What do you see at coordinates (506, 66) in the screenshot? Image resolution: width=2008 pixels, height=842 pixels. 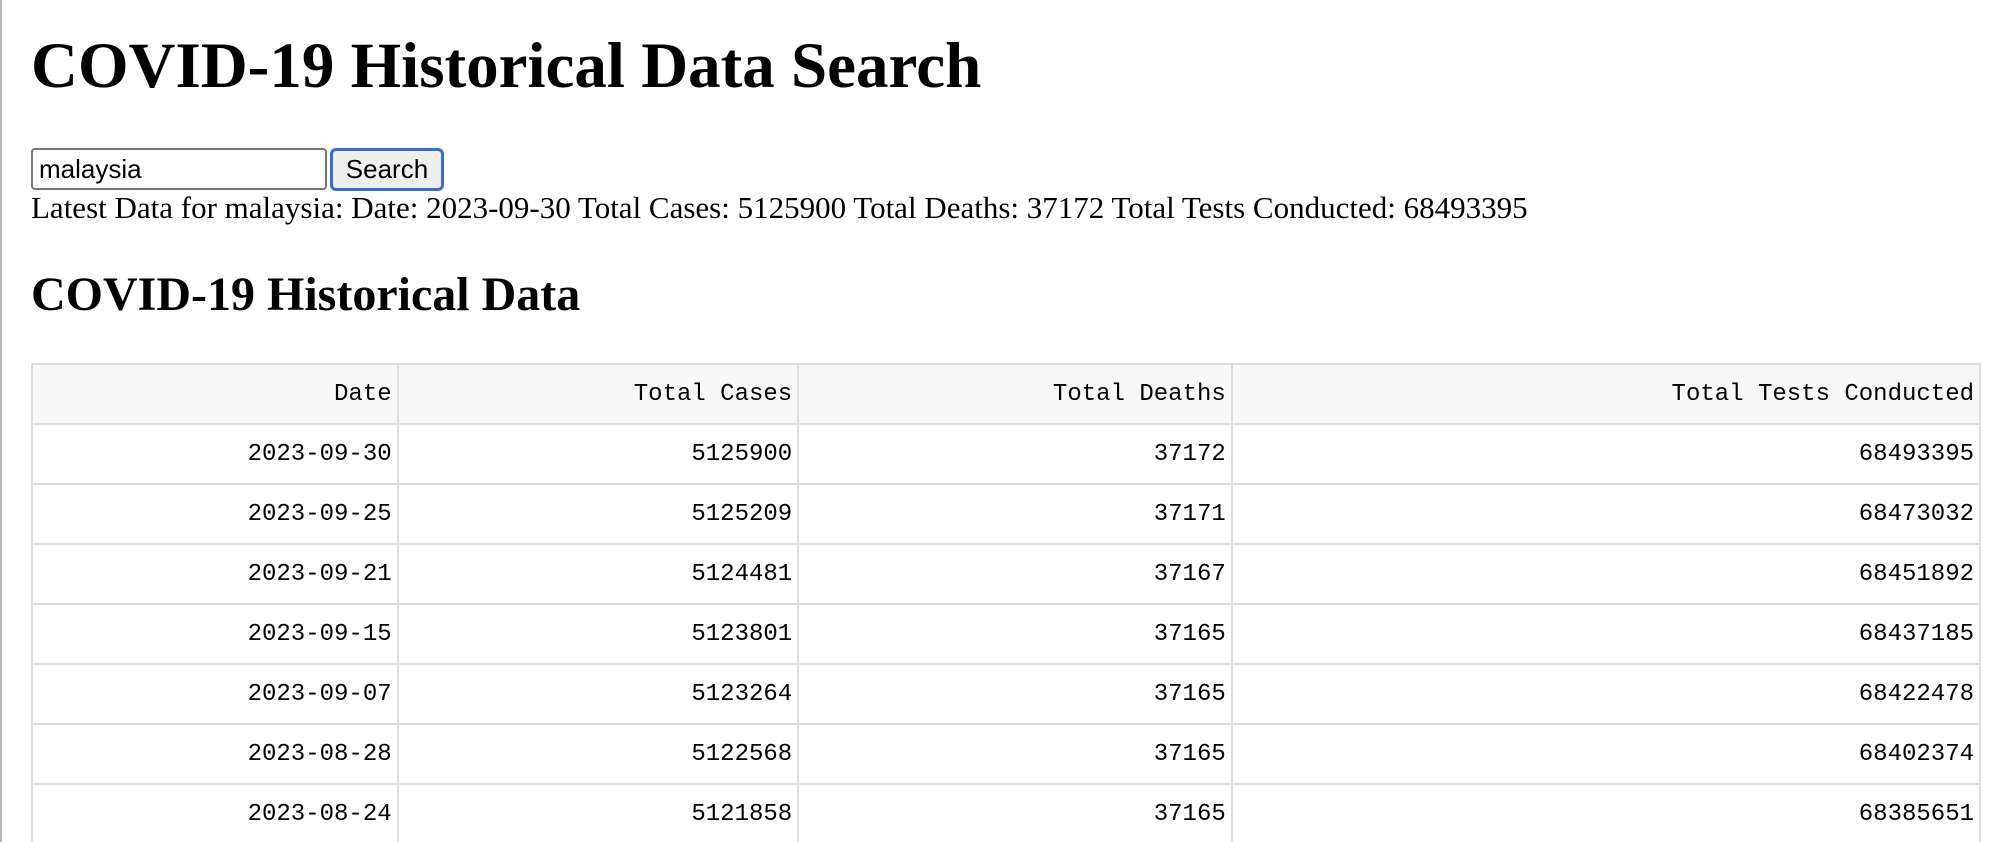 I see `page-title: COVID-19 Historical Data Search` at bounding box center [506, 66].